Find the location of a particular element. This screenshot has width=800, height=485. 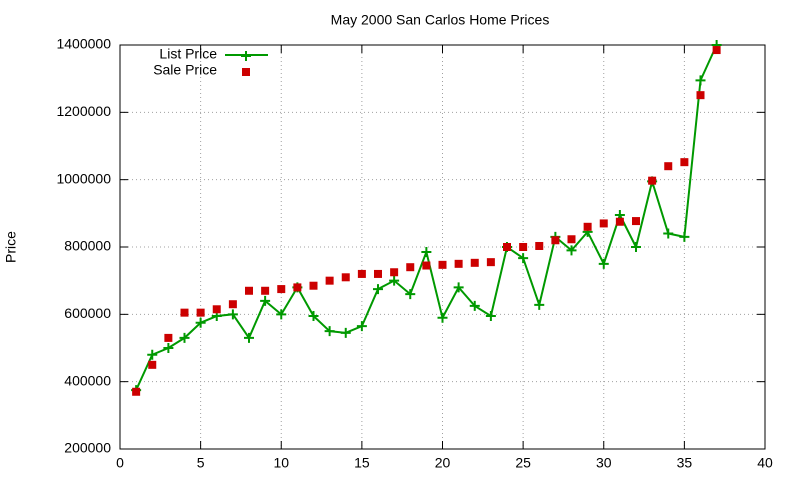

x-tick-label: 40 is located at coordinates (765, 463).